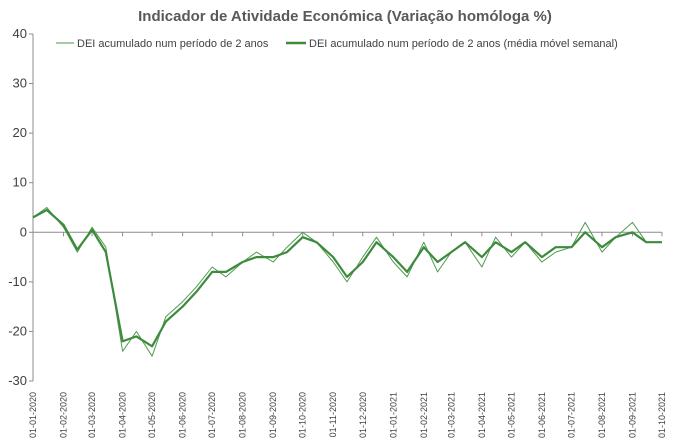 The image size is (680, 445). Describe the element at coordinates (602, 415) in the screenshot. I see `x-tick-label: 01-08-2021` at that location.